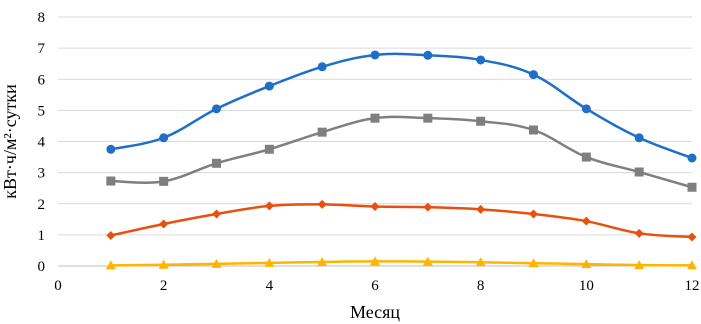 The height and width of the screenshot is (324, 701). What do you see at coordinates (10, 141) in the screenshot?
I see `y-axis-title: кВт·ч/м²·сутки` at bounding box center [10, 141].